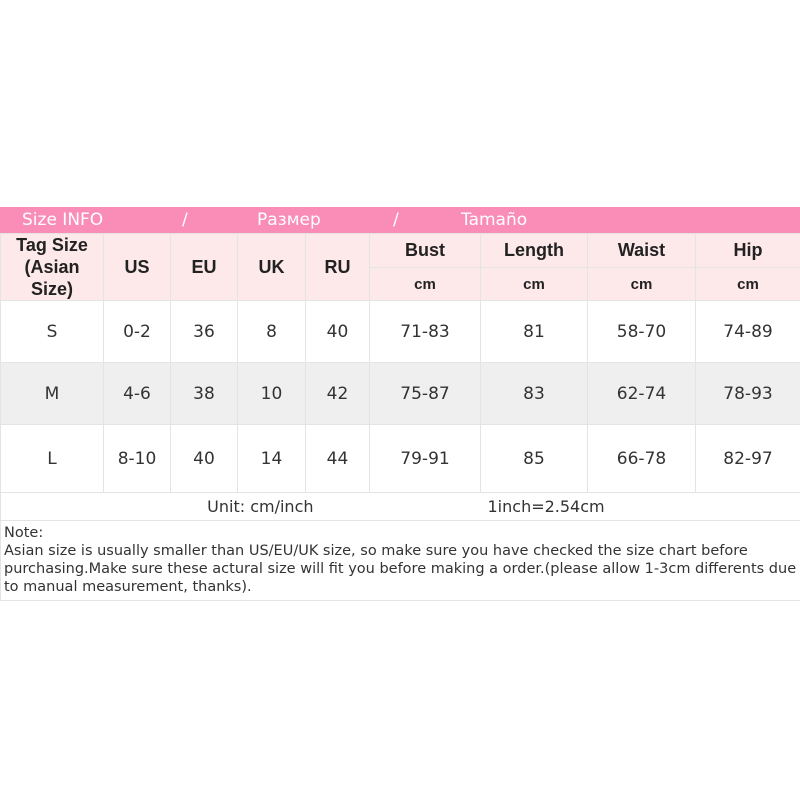 This screenshot has height=800, width=800. Describe the element at coordinates (52, 267) in the screenshot. I see `header-tag-size: Tag Size (Asian Size)` at that location.